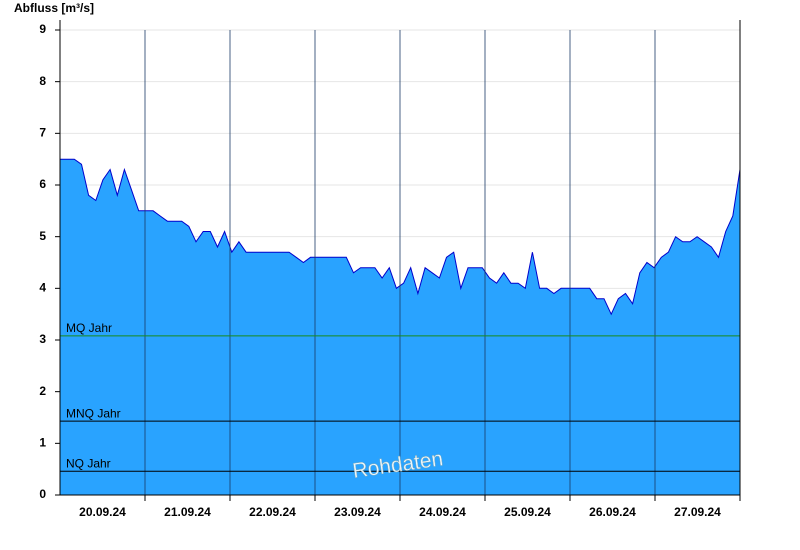 Image resolution: width=800 pixels, height=550 pixels. What do you see at coordinates (42, 29) in the screenshot?
I see `y-tick-label: 9` at bounding box center [42, 29].